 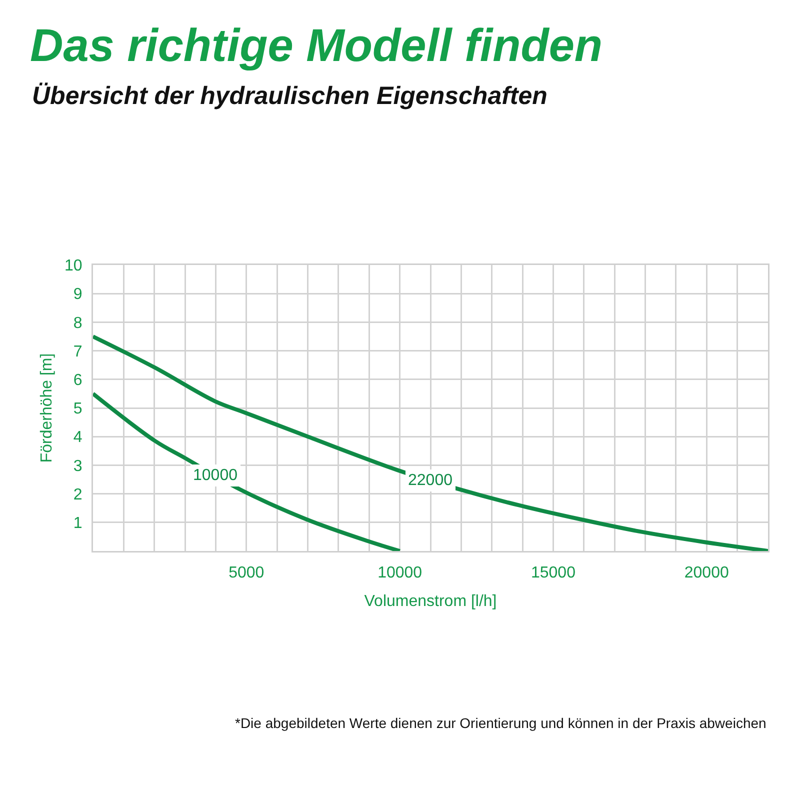 I want to click on series-label: 10000, so click(x=215, y=475).